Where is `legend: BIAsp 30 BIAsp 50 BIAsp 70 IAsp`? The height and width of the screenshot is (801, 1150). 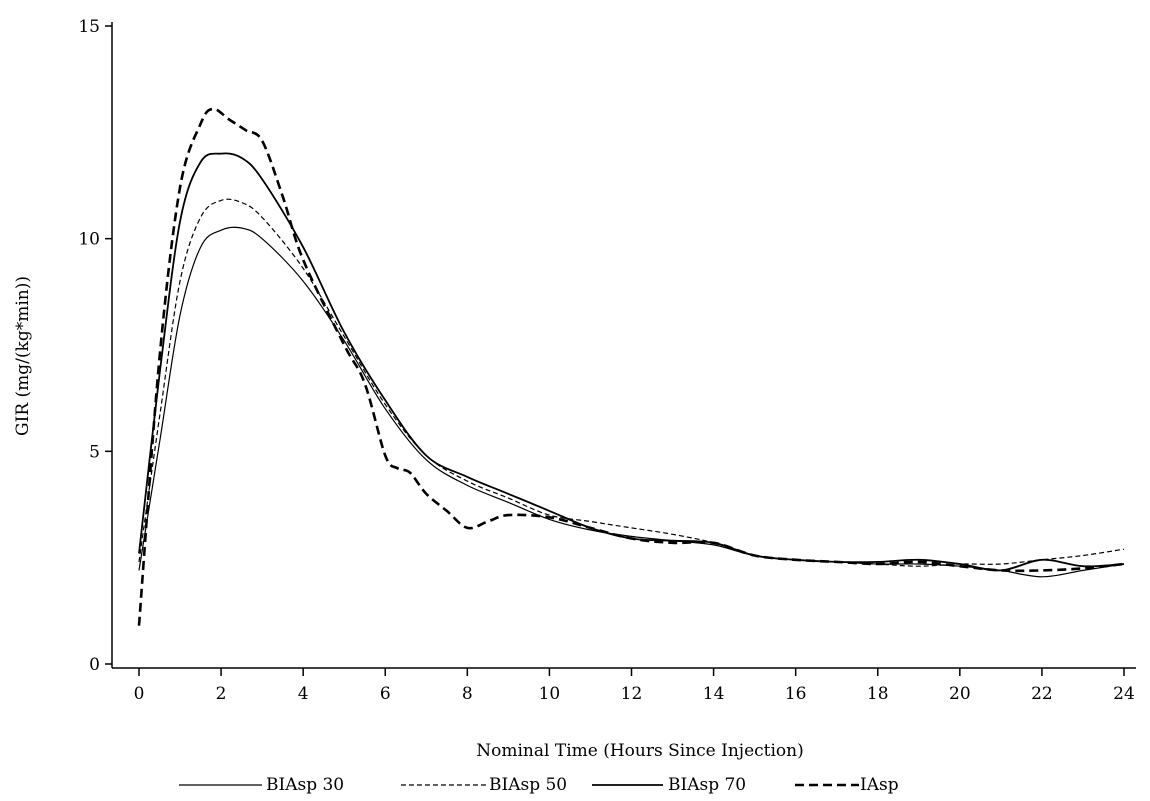
legend: BIAsp 30 BIAsp 50 BIAsp 70 IAsp is located at coordinates (539, 785).